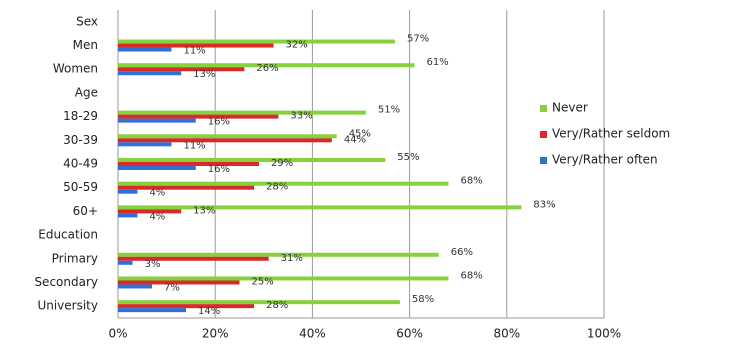 This screenshot has width=746, height=347. Describe the element at coordinates (389, 110) in the screenshot. I see `value-label: 51%` at that location.